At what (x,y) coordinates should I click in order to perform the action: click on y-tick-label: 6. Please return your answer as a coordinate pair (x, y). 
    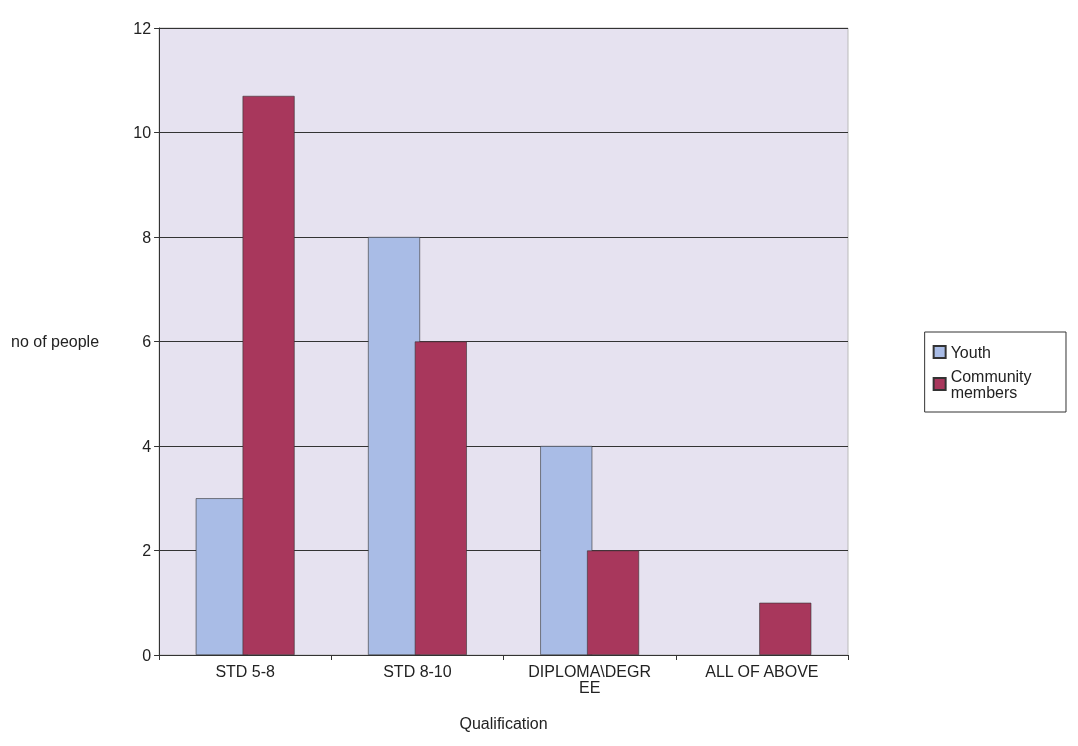
    Looking at the image, I should click on (147, 341).